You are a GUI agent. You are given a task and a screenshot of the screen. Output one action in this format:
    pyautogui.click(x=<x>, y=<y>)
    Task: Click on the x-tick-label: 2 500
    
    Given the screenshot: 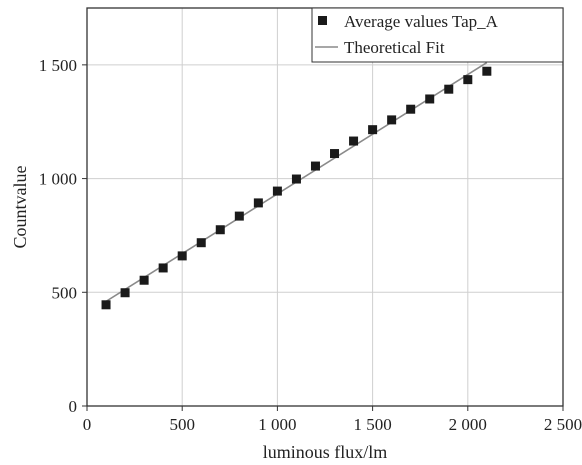 What is the action you would take?
    pyautogui.click(x=563, y=424)
    